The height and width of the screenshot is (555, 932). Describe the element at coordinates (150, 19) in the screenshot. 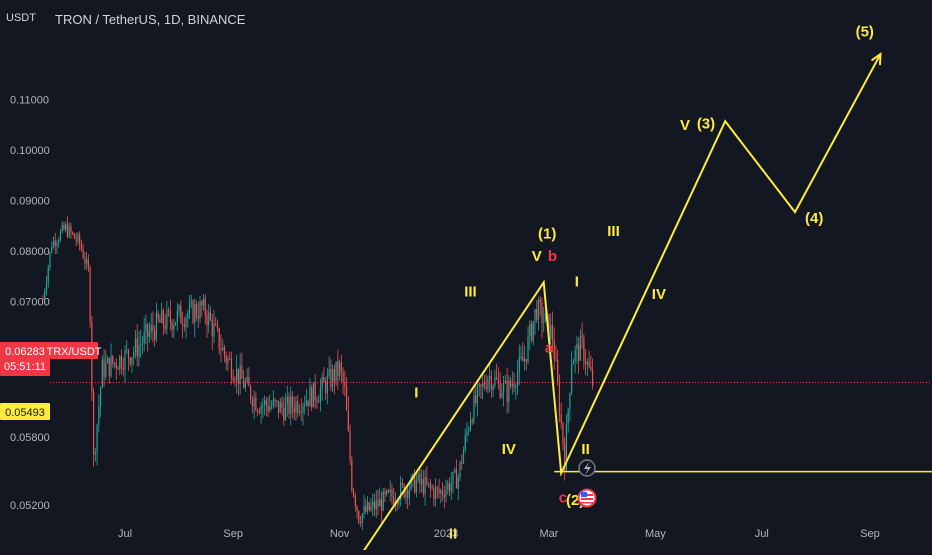

I see `chart-title: TRON / TetherUS, 1D, BINANCE` at that location.